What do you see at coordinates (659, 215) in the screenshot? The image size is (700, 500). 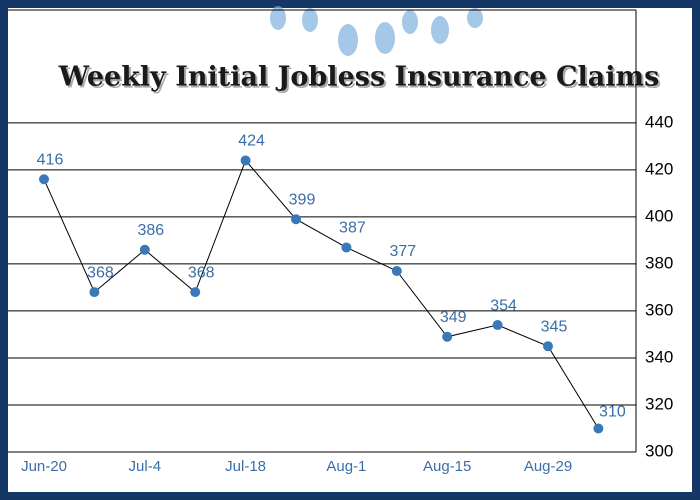 I see `y-tick-label: 400` at bounding box center [659, 215].